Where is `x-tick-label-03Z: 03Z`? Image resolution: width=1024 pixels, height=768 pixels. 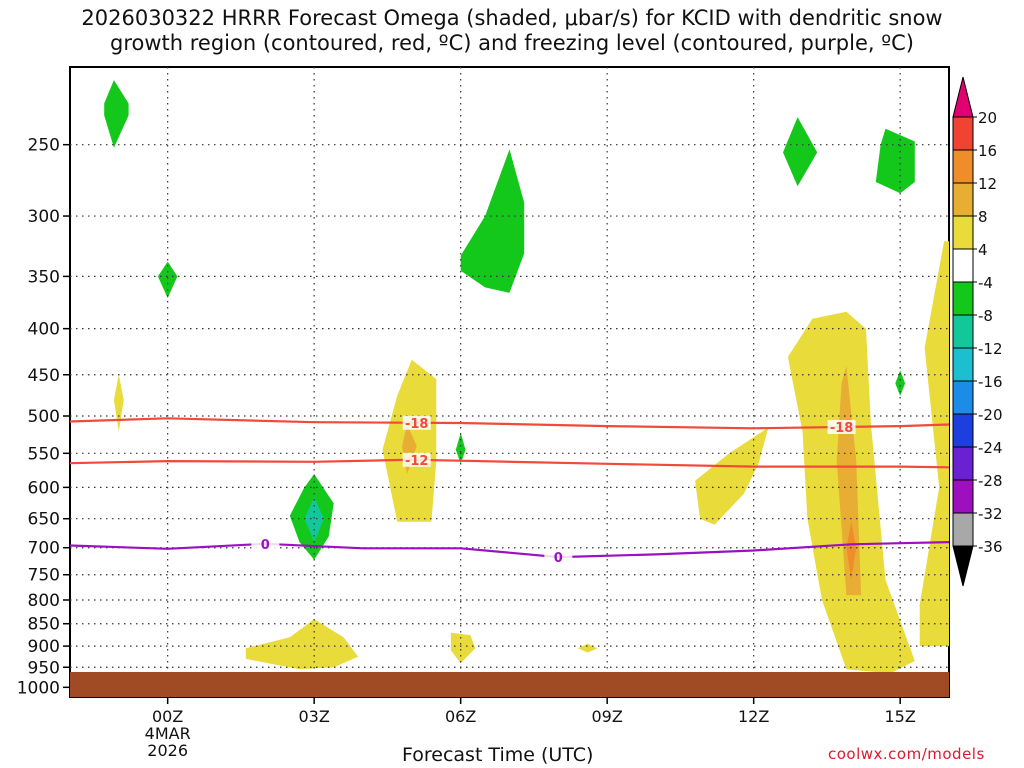
x-tick-label-03Z: 03Z is located at coordinates (314, 716).